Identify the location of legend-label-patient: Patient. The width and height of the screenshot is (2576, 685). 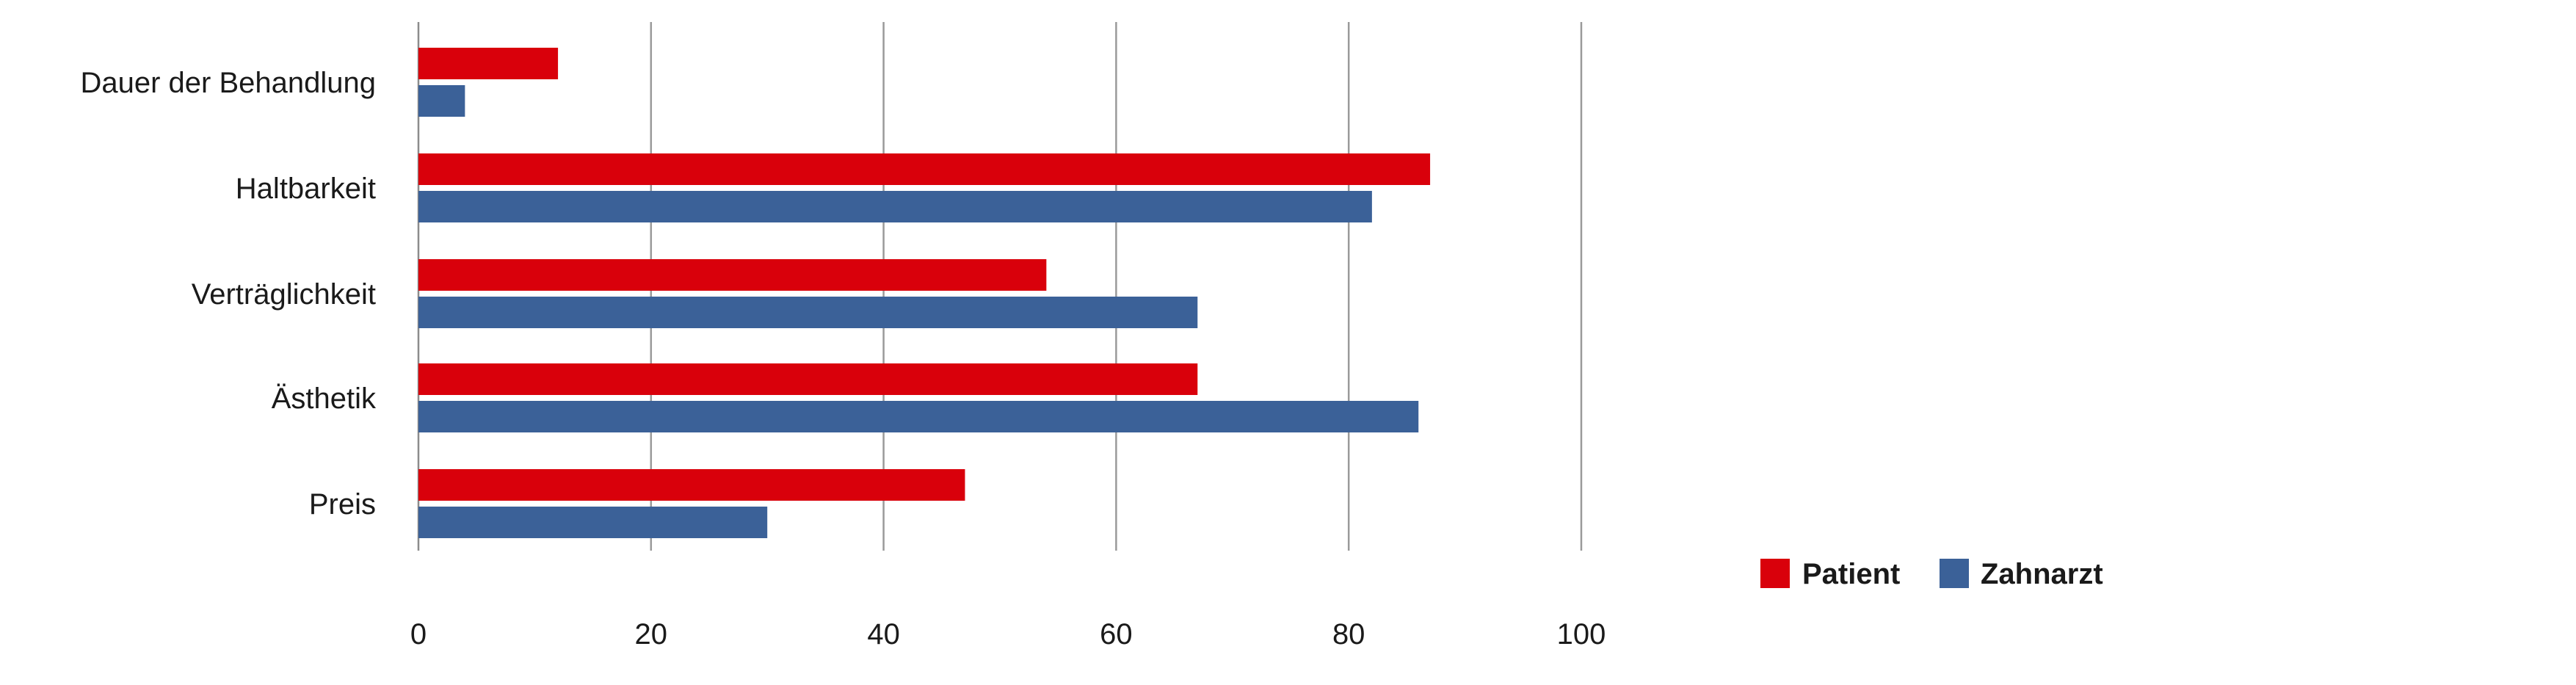
(1851, 574).